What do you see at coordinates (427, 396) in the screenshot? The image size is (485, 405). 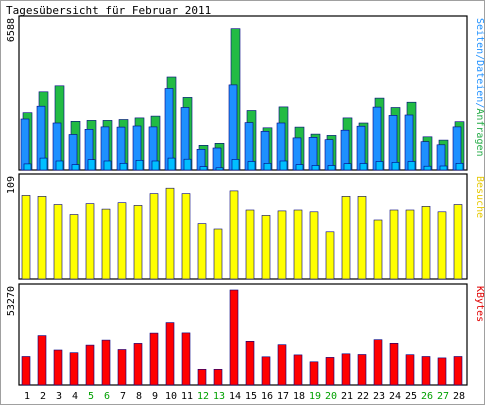 I see `day-label-26: 26` at bounding box center [427, 396].